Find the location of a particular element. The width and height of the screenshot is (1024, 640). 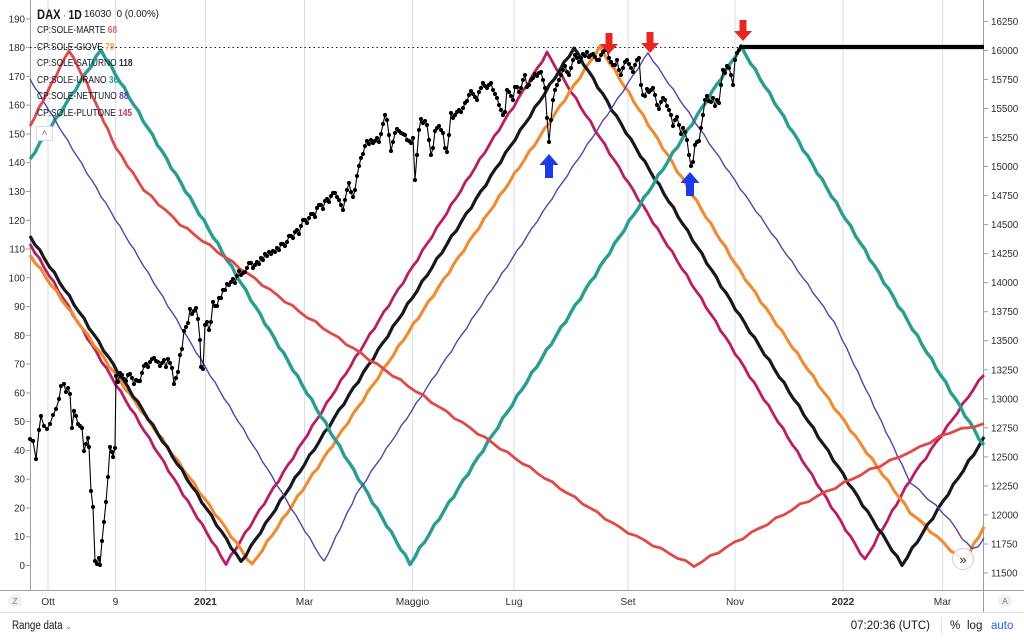

svg-text: 140 is located at coordinates (17, 163).